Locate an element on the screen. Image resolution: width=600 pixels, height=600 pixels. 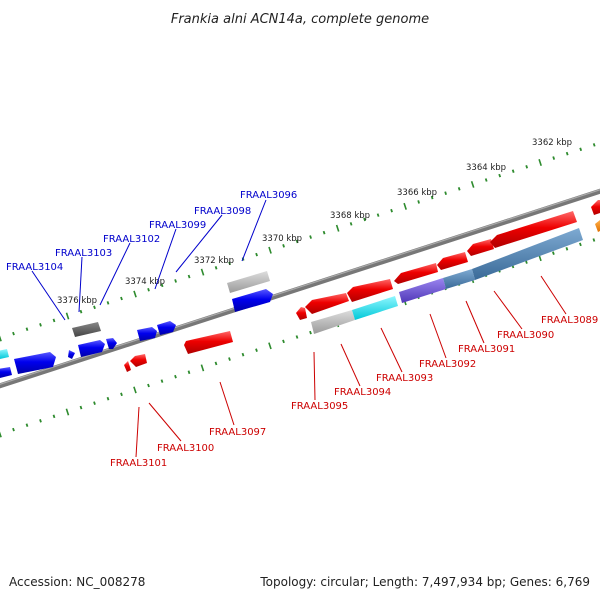
gene-label-fraal3096: FRAAL3096 is located at coordinates (268, 195).